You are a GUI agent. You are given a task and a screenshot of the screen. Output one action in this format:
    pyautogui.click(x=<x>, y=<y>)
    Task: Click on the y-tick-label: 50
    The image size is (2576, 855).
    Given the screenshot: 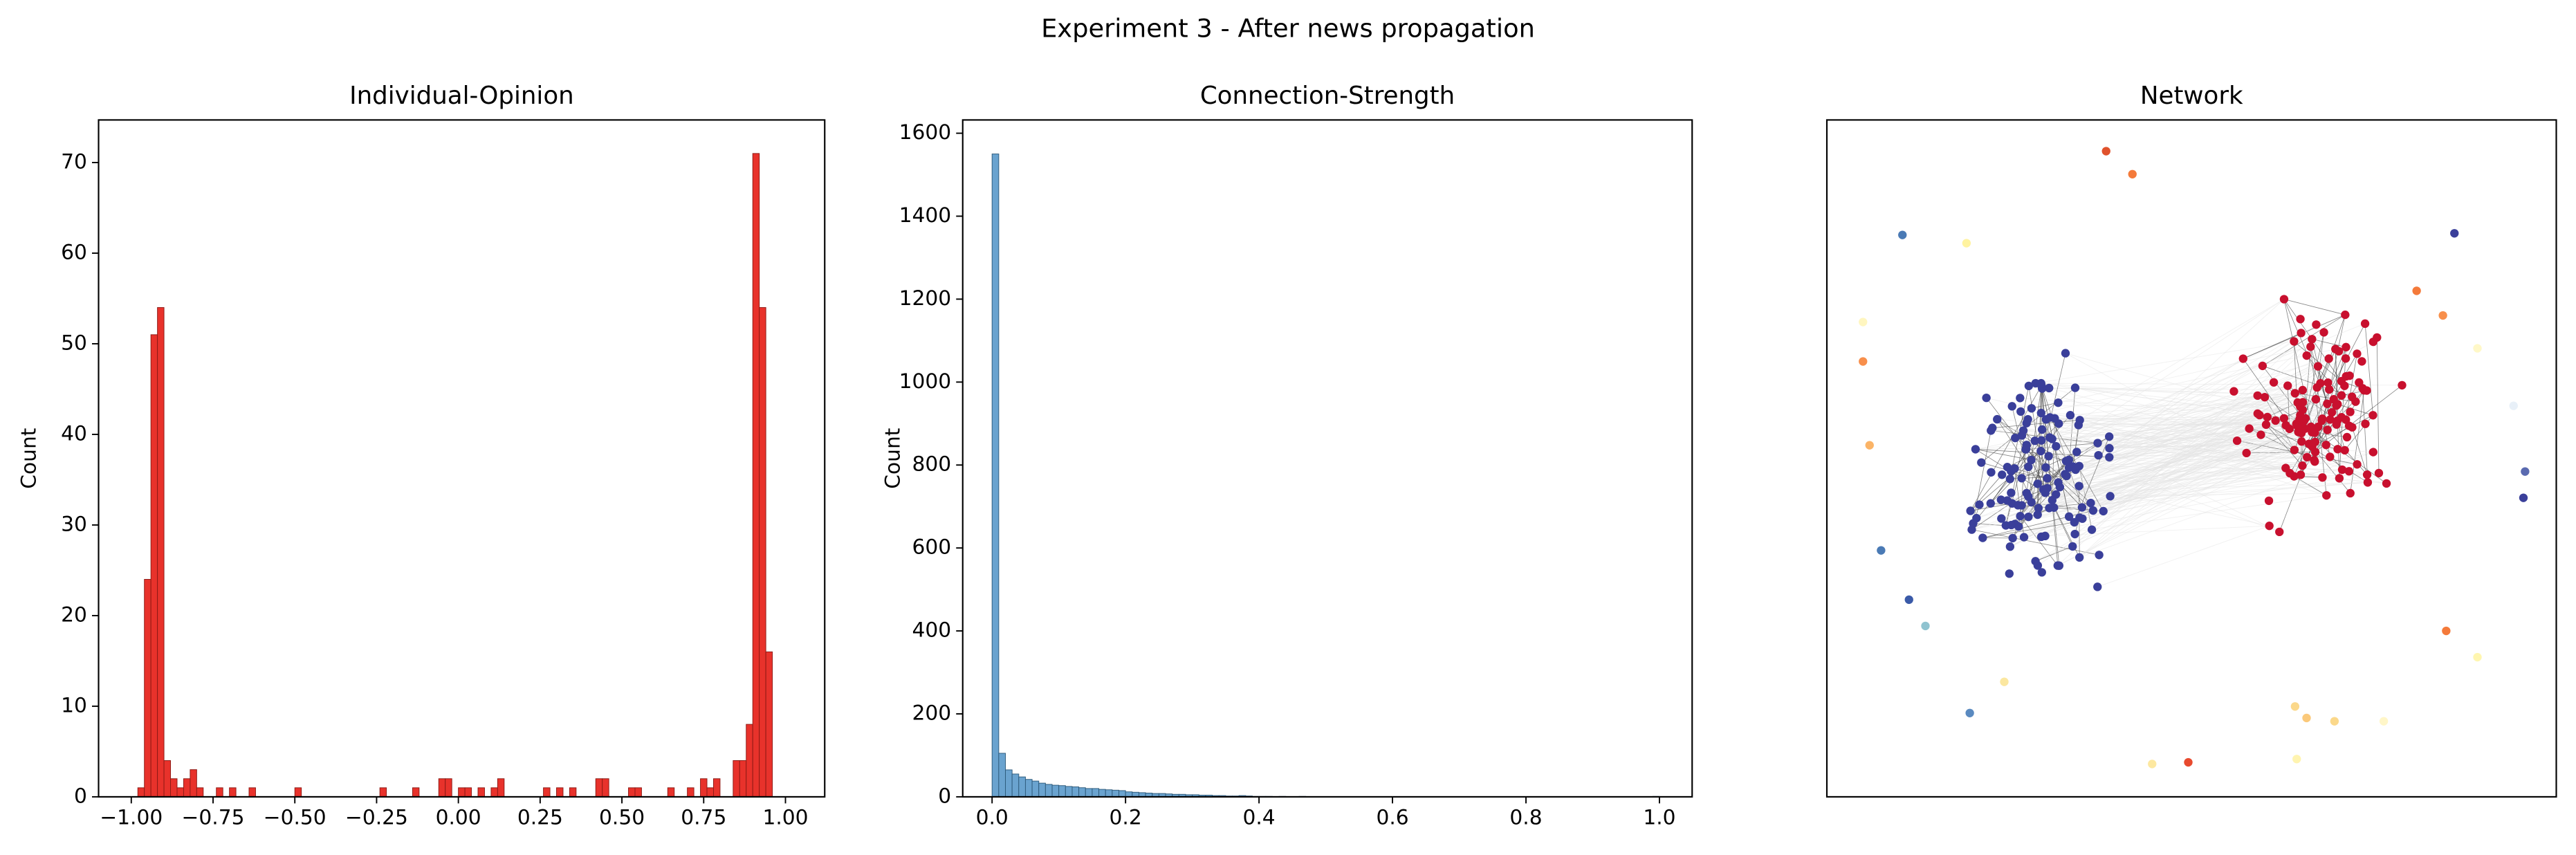 What is the action you would take?
    pyautogui.click(x=74, y=342)
    